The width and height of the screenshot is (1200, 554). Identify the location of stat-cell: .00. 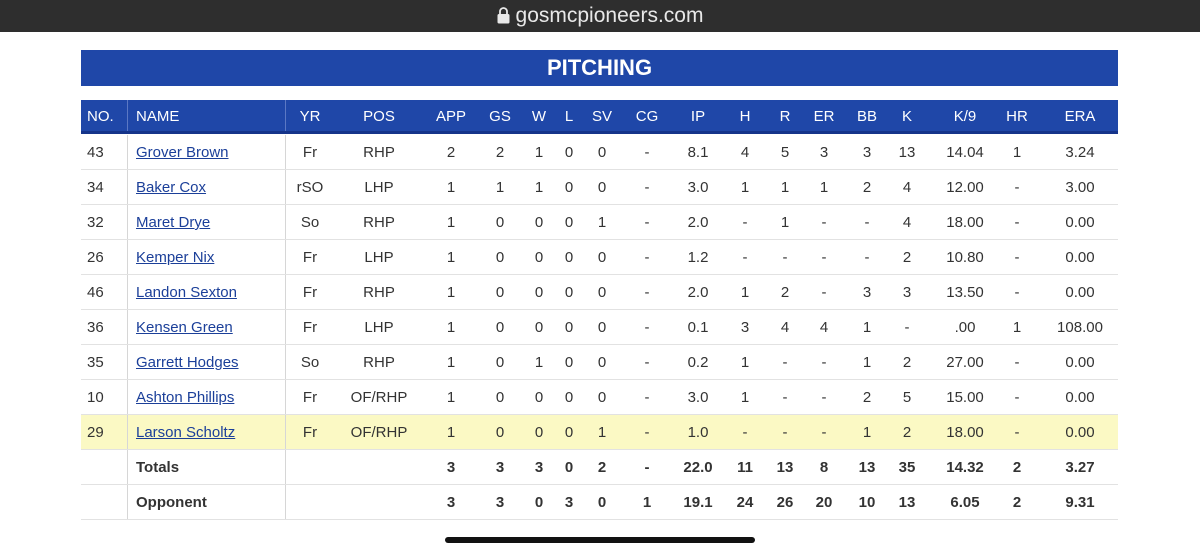
(965, 327).